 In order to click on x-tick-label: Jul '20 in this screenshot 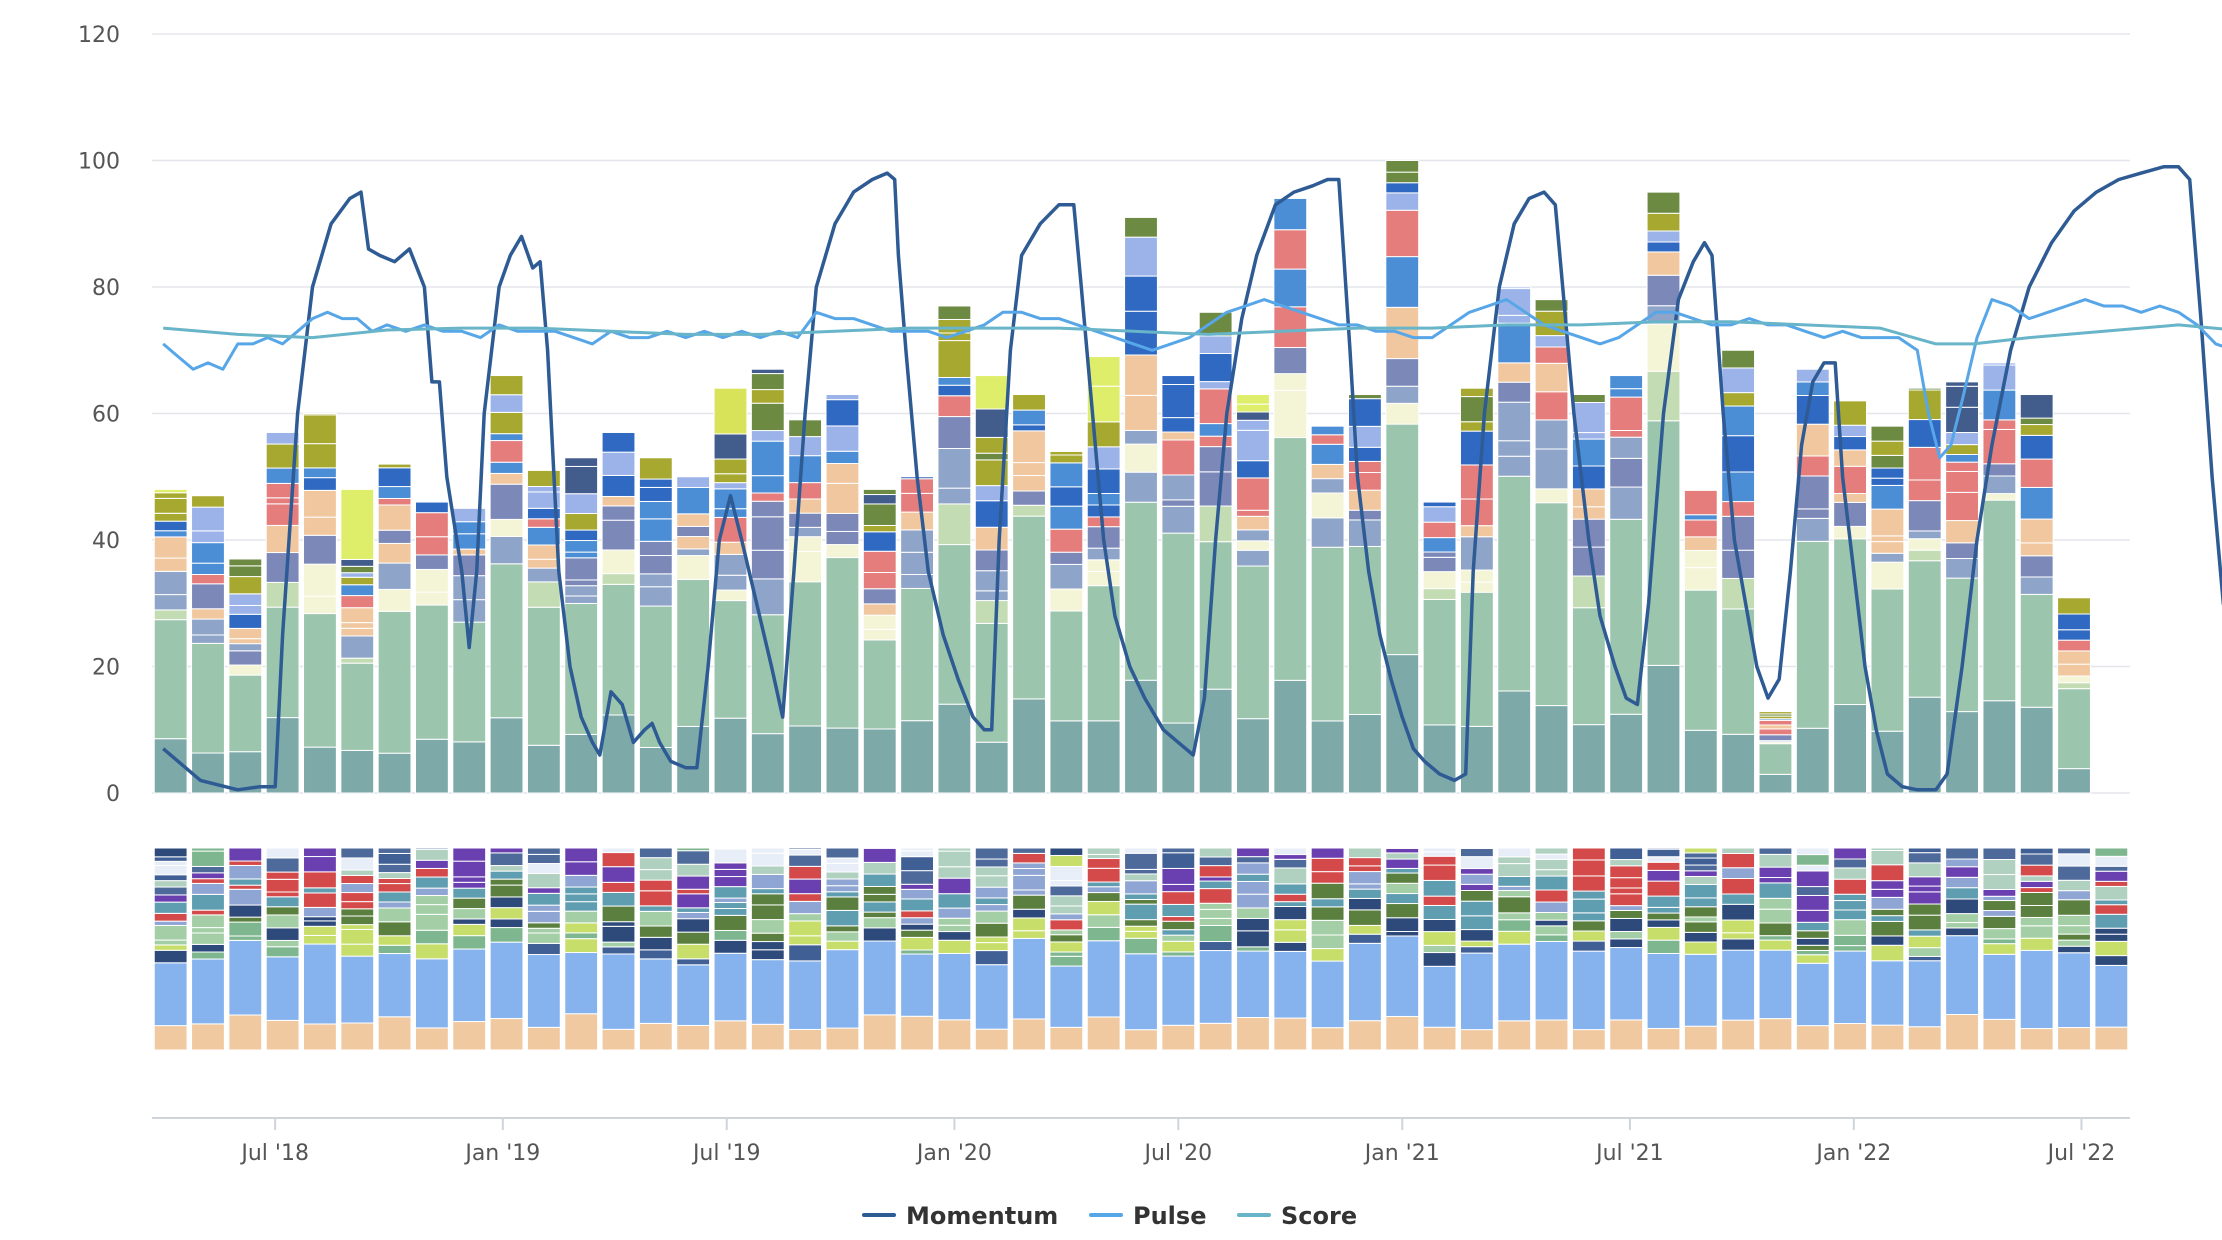, I will do `click(1178, 1153)`.